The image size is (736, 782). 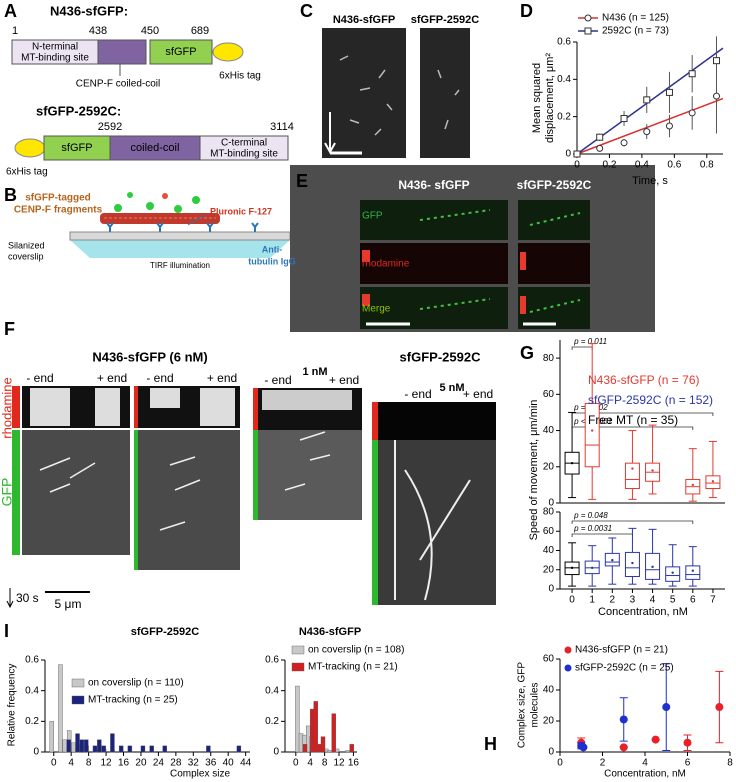 What do you see at coordinates (282, 127) in the screenshot?
I see `residue: 3114` at bounding box center [282, 127].